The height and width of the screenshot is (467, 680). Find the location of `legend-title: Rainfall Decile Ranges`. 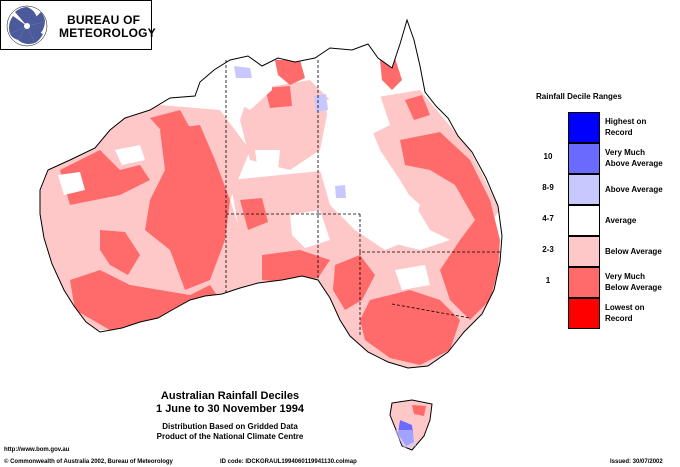

legend-title: Rainfall Decile Ranges is located at coordinates (579, 96).